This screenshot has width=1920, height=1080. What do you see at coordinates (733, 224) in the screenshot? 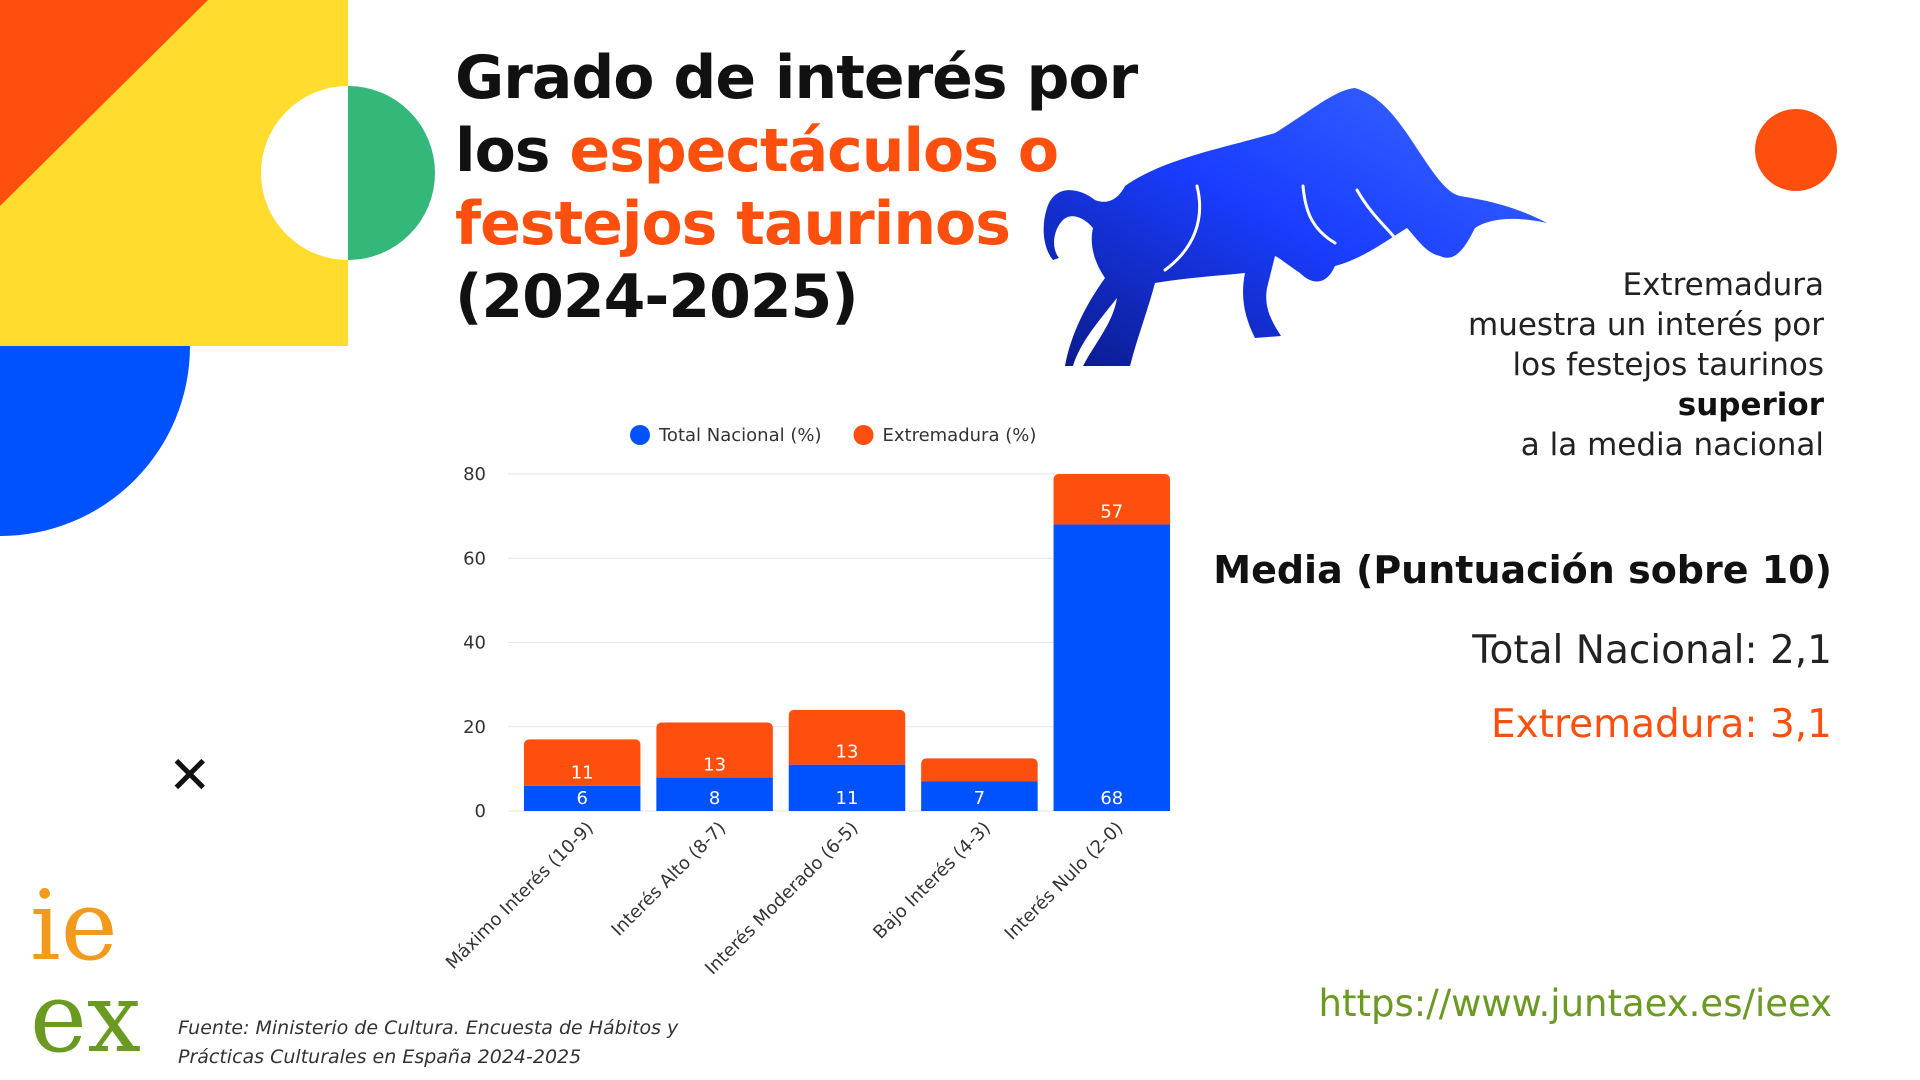
I see `title-line-3-accent: festejos taurinos` at bounding box center [733, 224].